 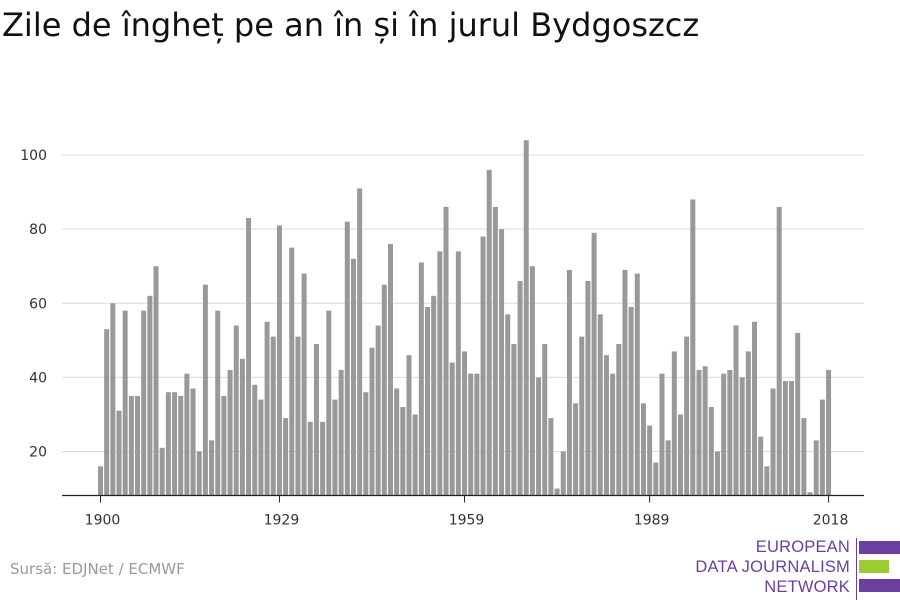 I want to click on y-tick-label: 100, so click(x=33, y=156).